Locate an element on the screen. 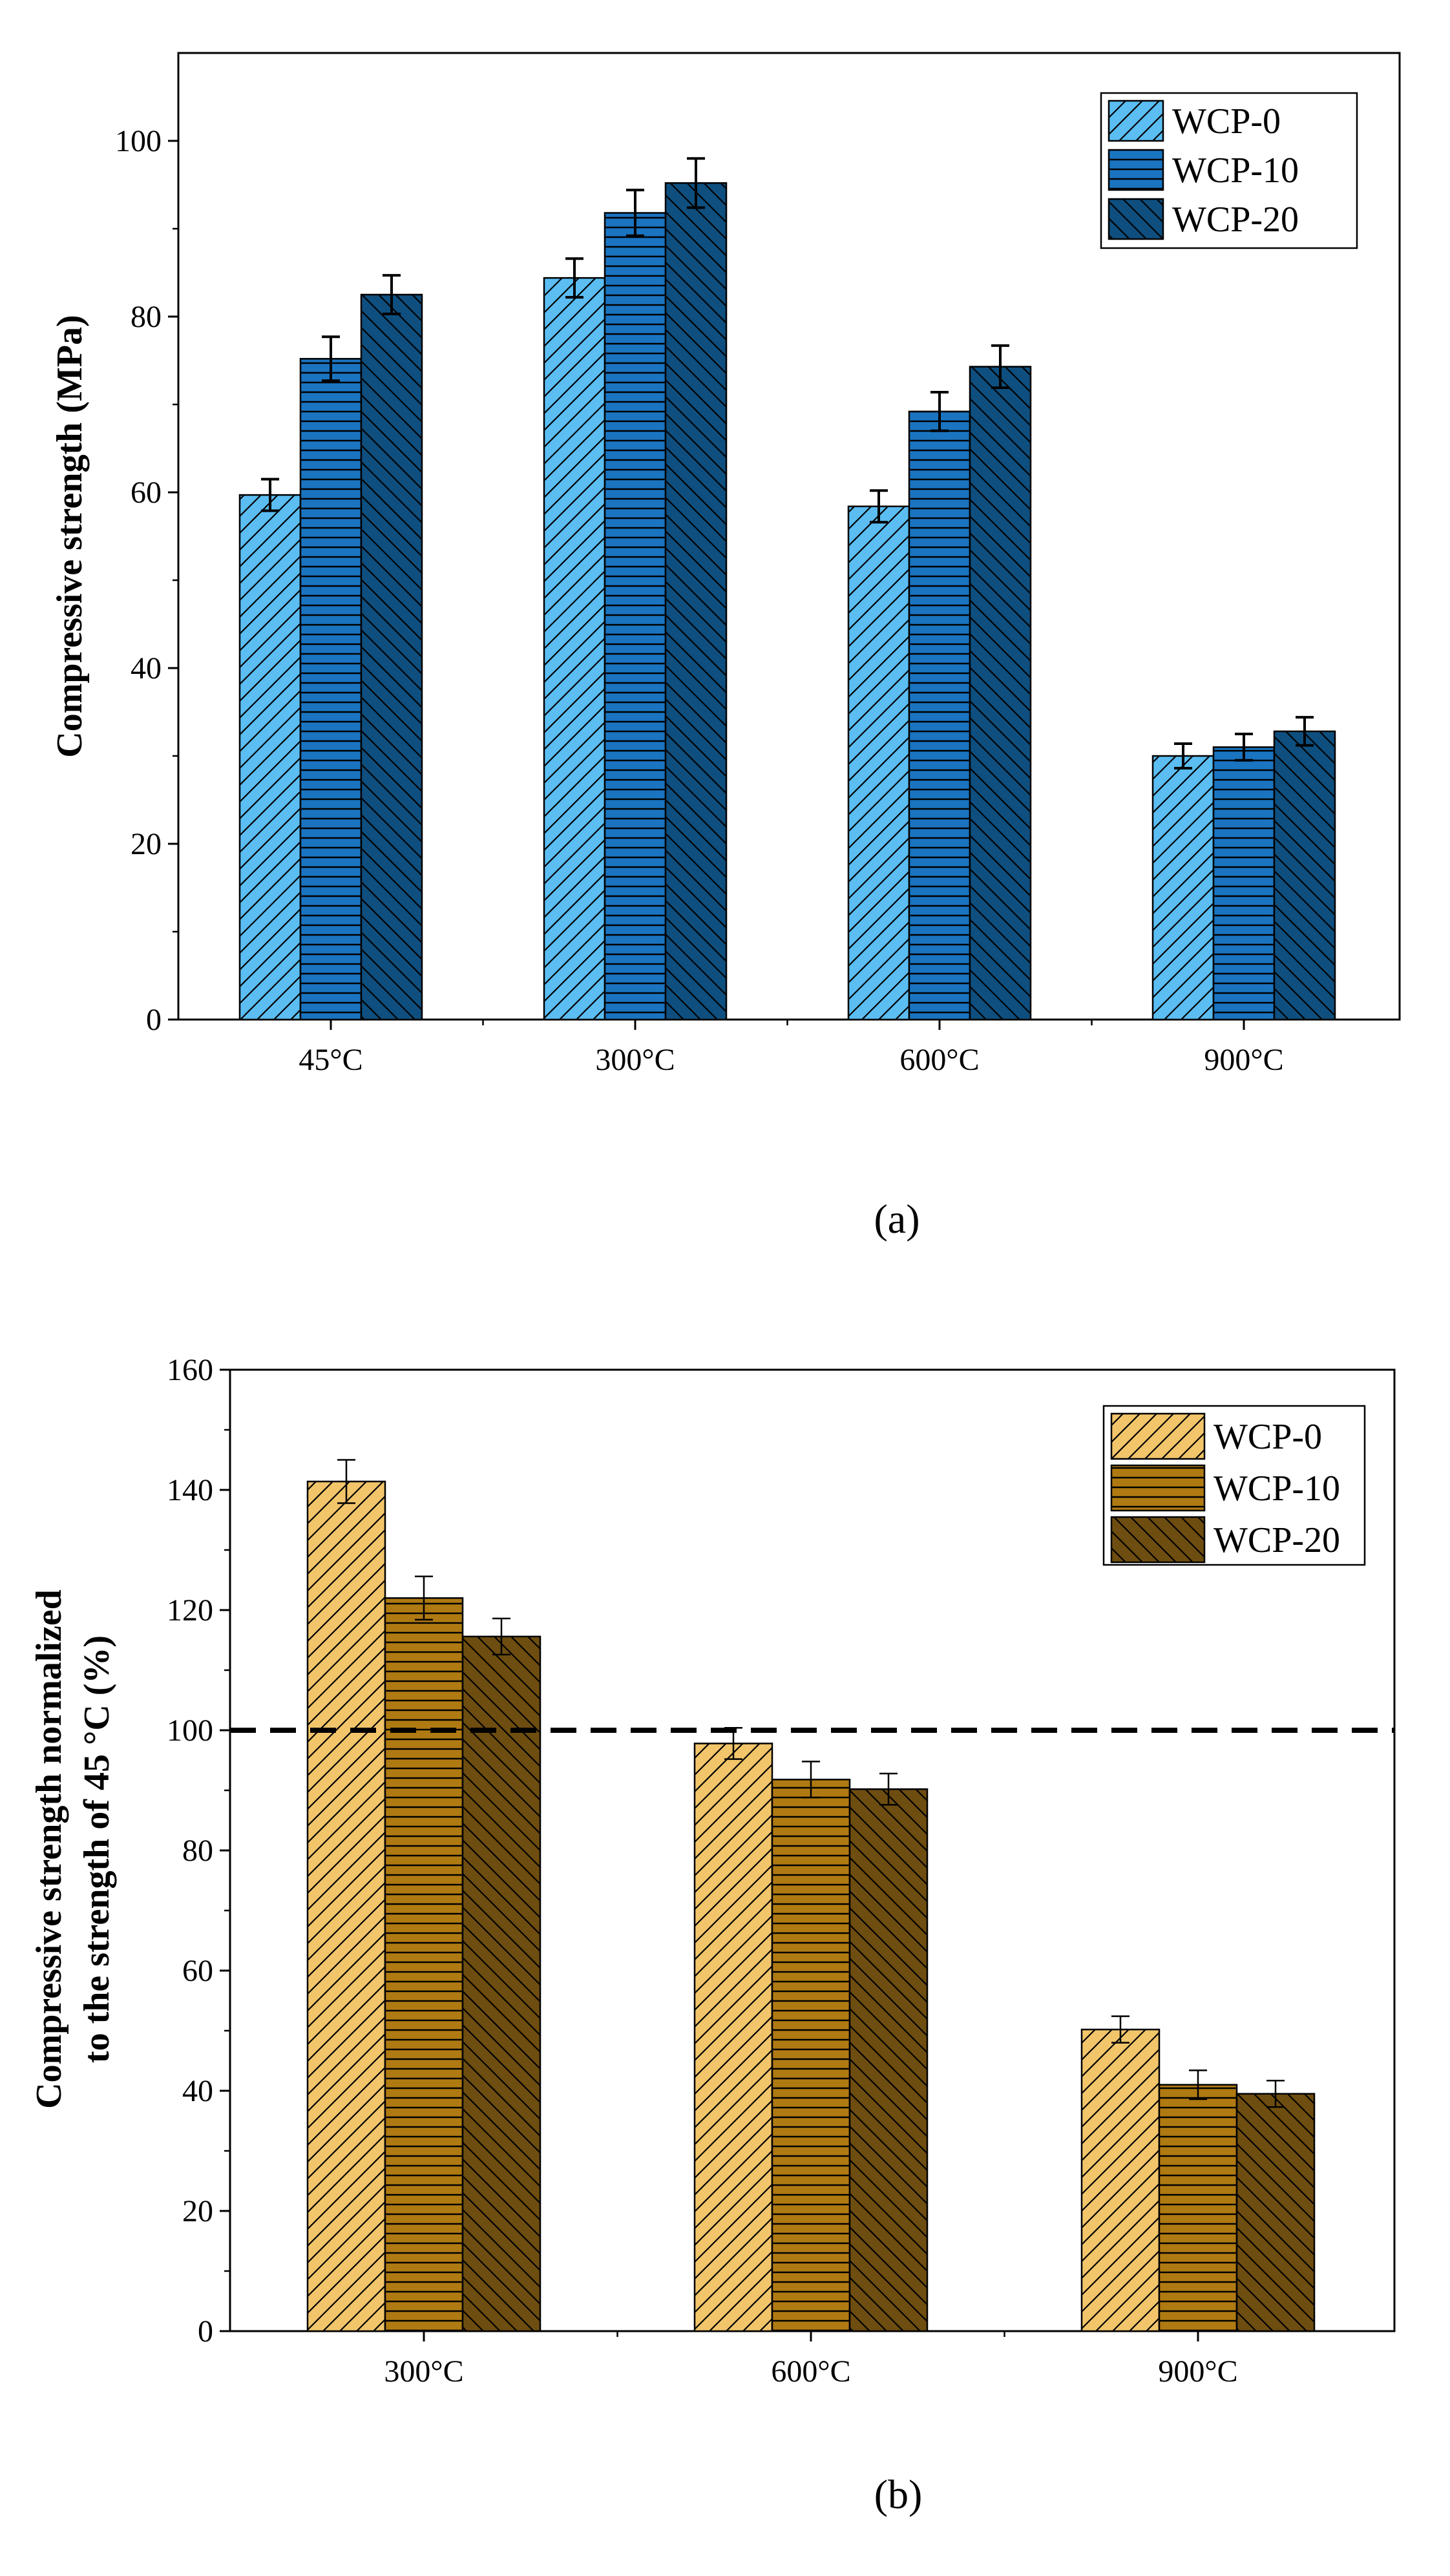 This screenshot has height=2576, width=1450. y-axis-title: Compressive strength (MPa) is located at coordinates (70, 536).